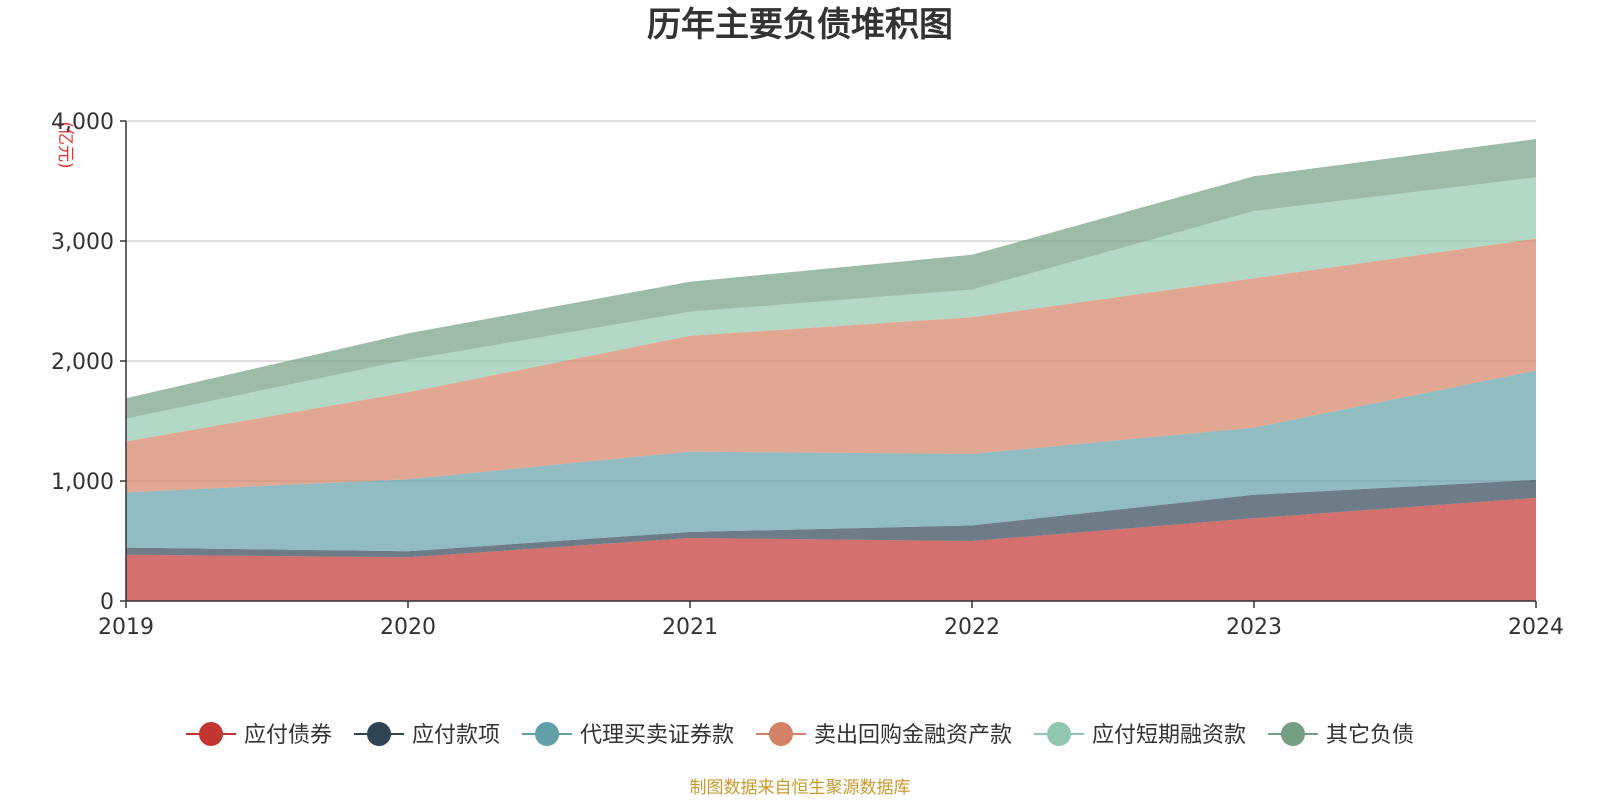 The width and height of the screenshot is (1600, 800). I want to click on legend-label: 应付短期融资款, so click(1169, 735).